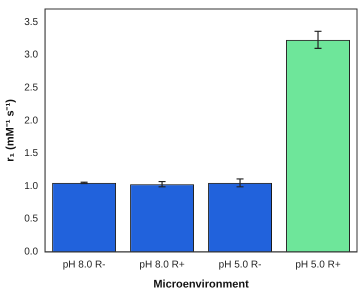 This screenshot has height=295, width=363. I want to click on y-tick-label: 3.0, so click(31, 55).